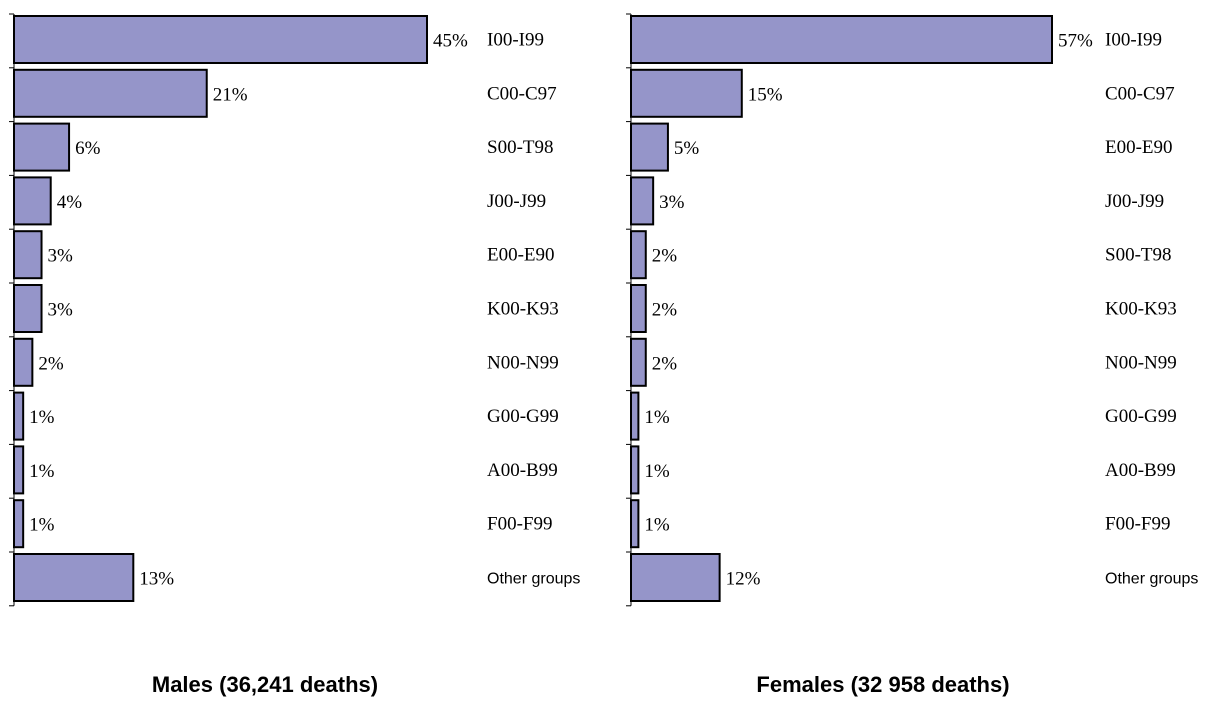 The width and height of the screenshot is (1218, 713). Describe the element at coordinates (265, 684) in the screenshot. I see `chart-title: Males (36,241 deaths)` at that location.